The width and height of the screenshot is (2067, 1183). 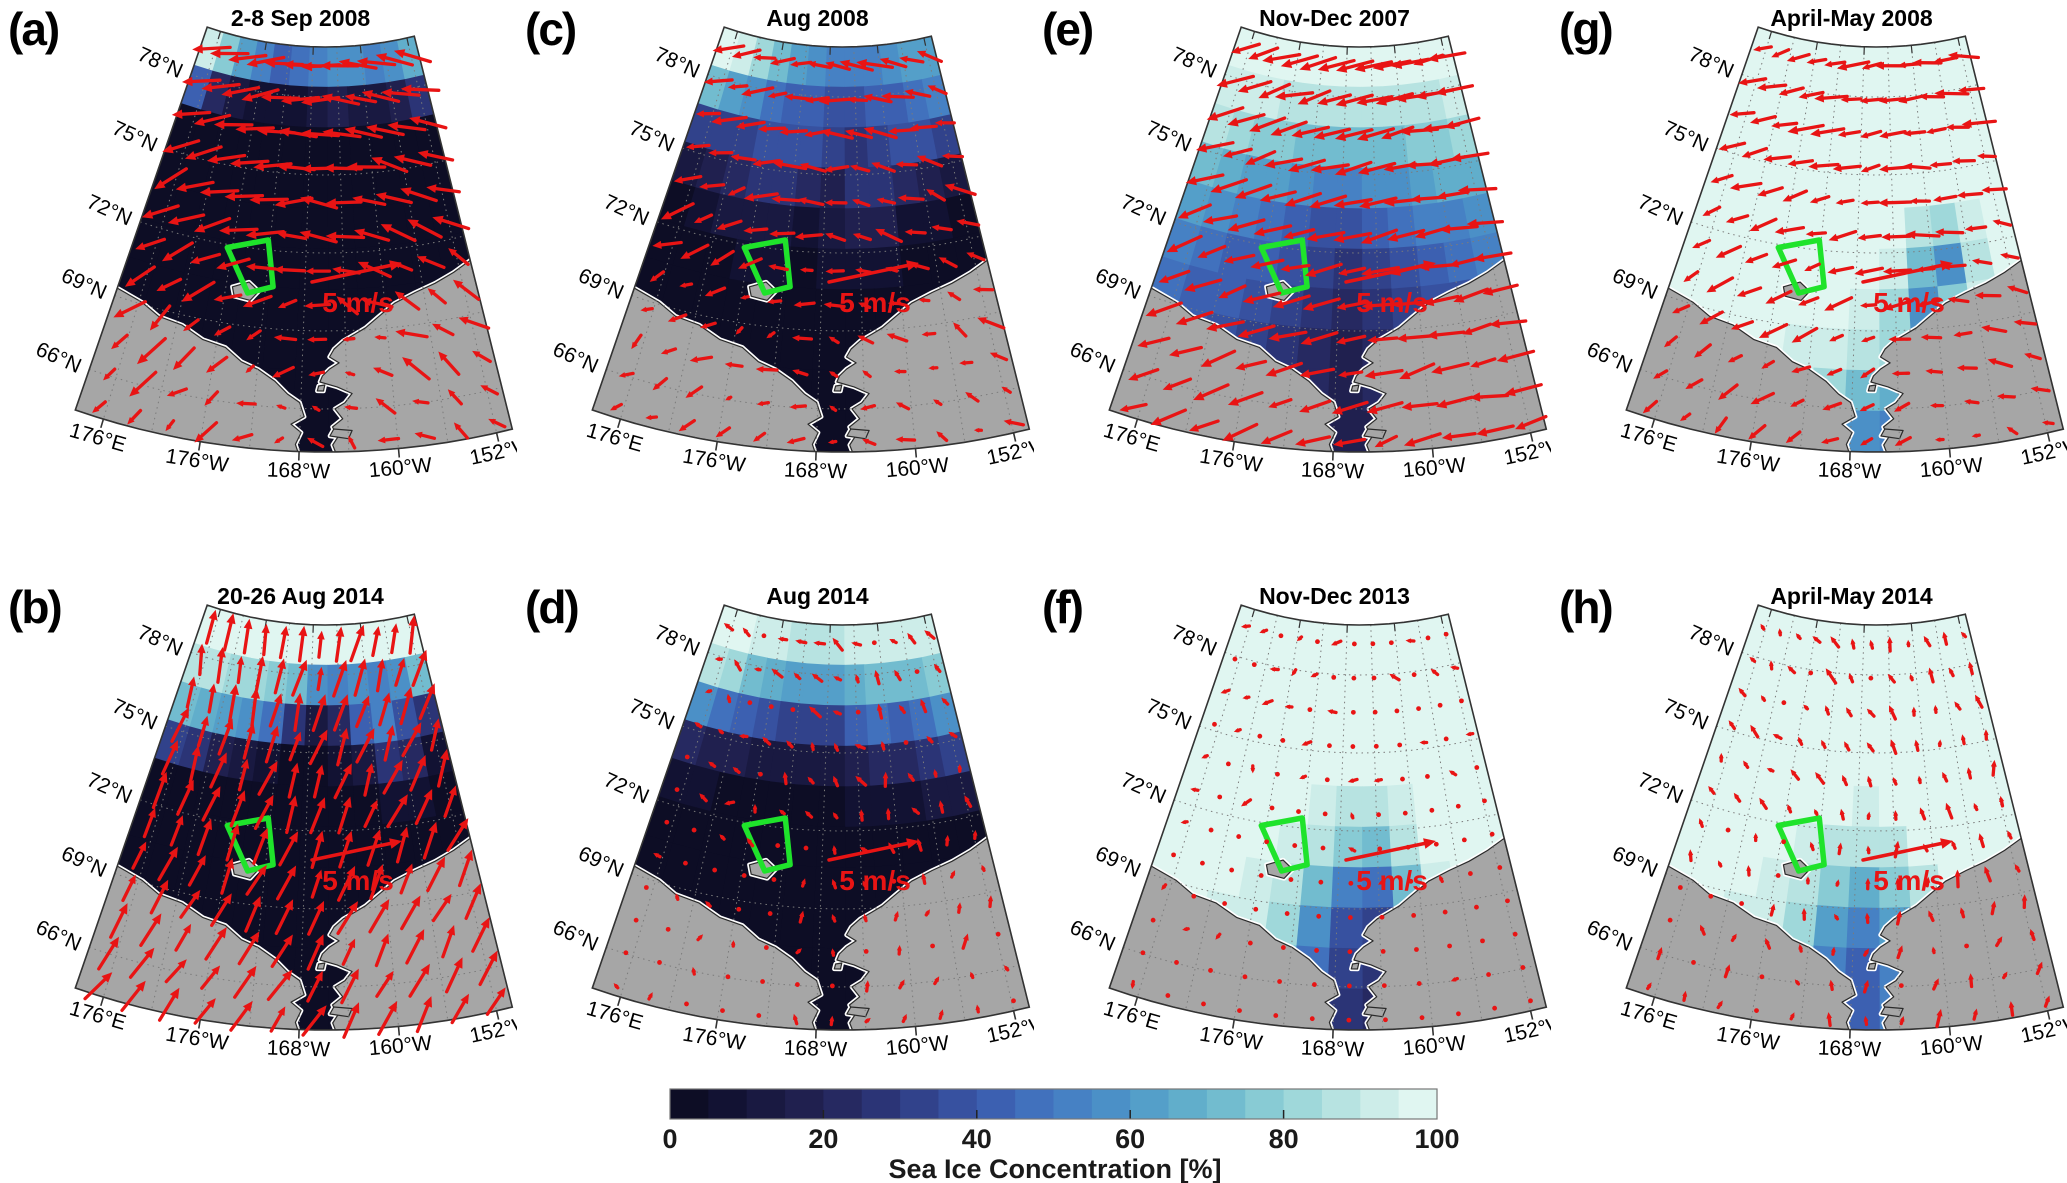 I want to click on panel-letter-f: (f), so click(x=1063, y=607).